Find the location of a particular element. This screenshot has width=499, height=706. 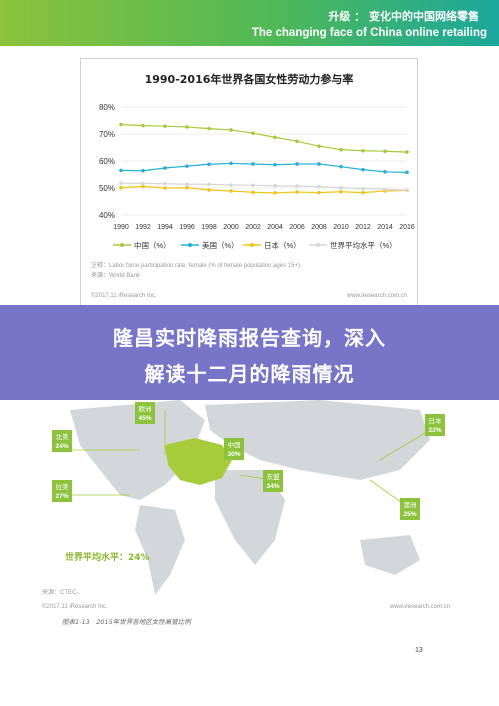

y-tick-label: 40% is located at coordinates (107, 215).